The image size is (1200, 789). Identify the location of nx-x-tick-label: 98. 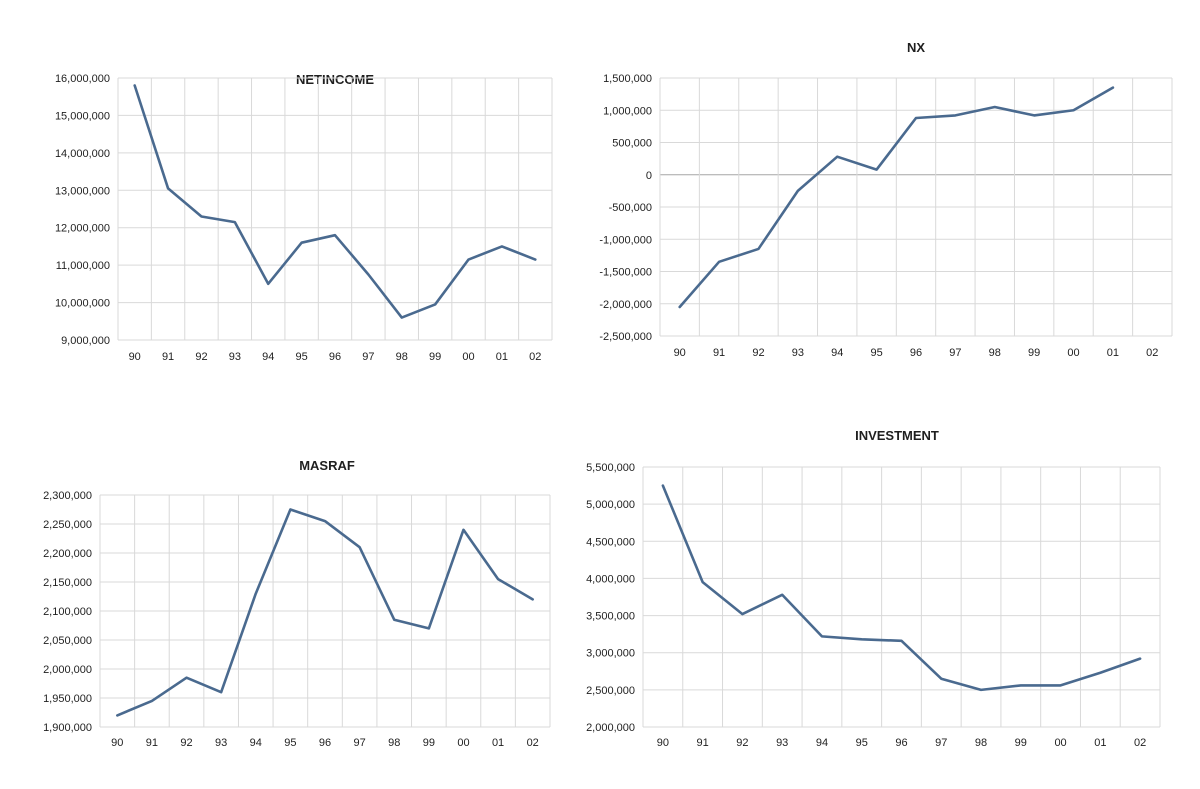
(995, 353).